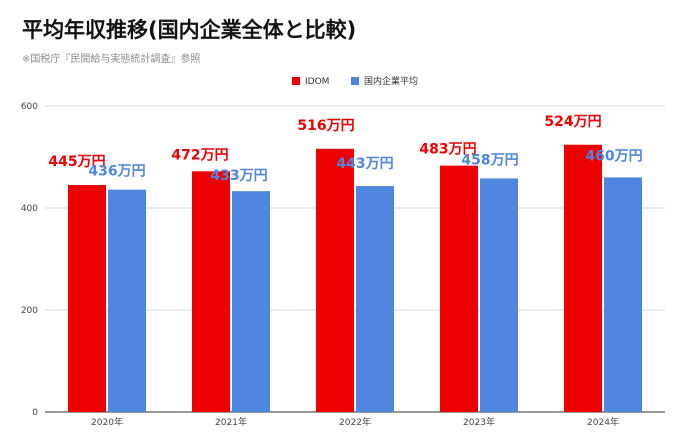 This screenshot has height=448, width=700. Describe the element at coordinates (238, 176) in the screenshot. I see `data-label: 433万円` at that location.